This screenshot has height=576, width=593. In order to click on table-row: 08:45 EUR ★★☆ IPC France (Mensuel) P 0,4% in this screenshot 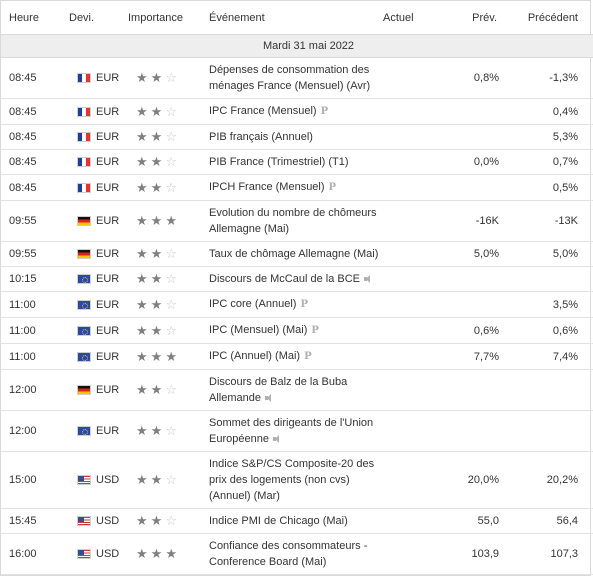, I will do `click(297, 111)`.